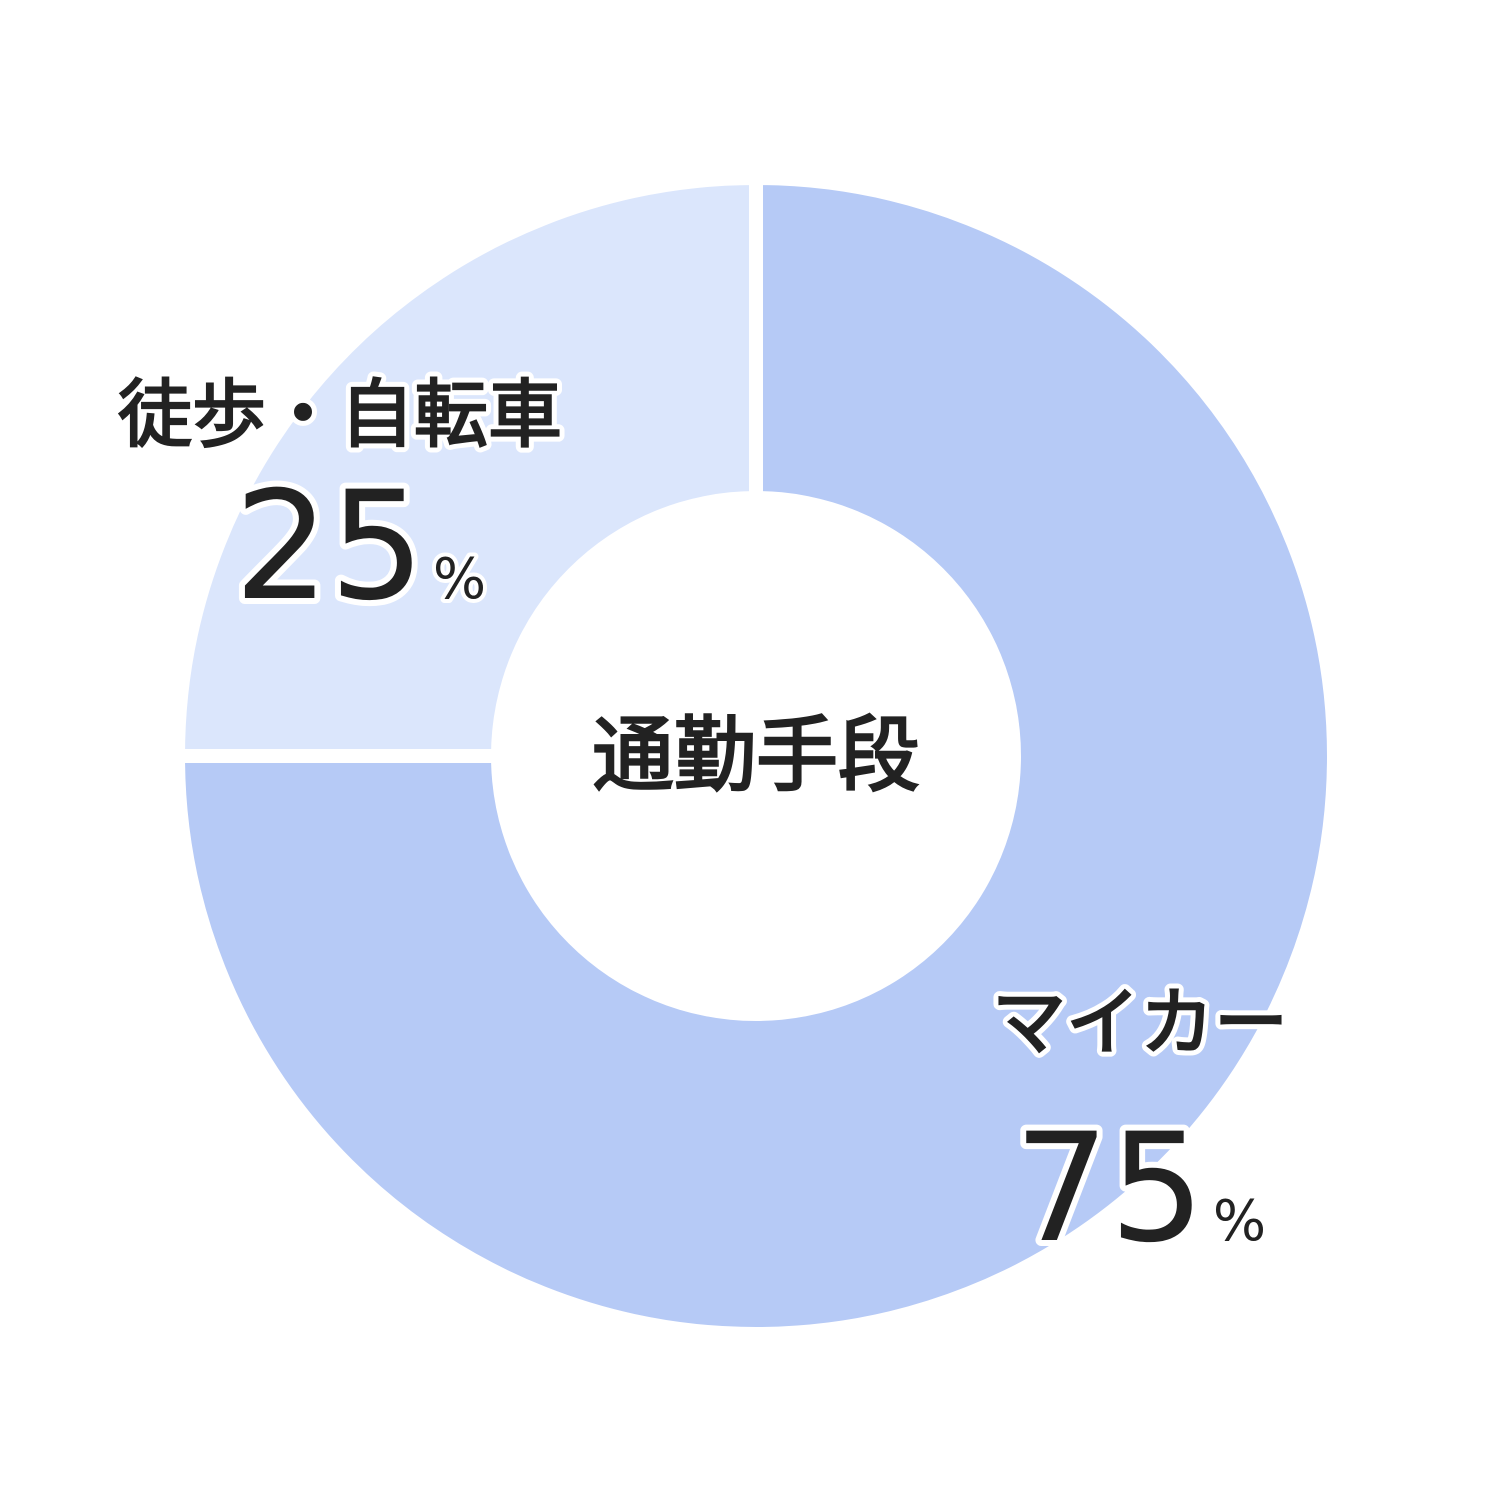 The image size is (1512, 1512). I want to click on slice-2-value-number: 25, so click(329, 547).